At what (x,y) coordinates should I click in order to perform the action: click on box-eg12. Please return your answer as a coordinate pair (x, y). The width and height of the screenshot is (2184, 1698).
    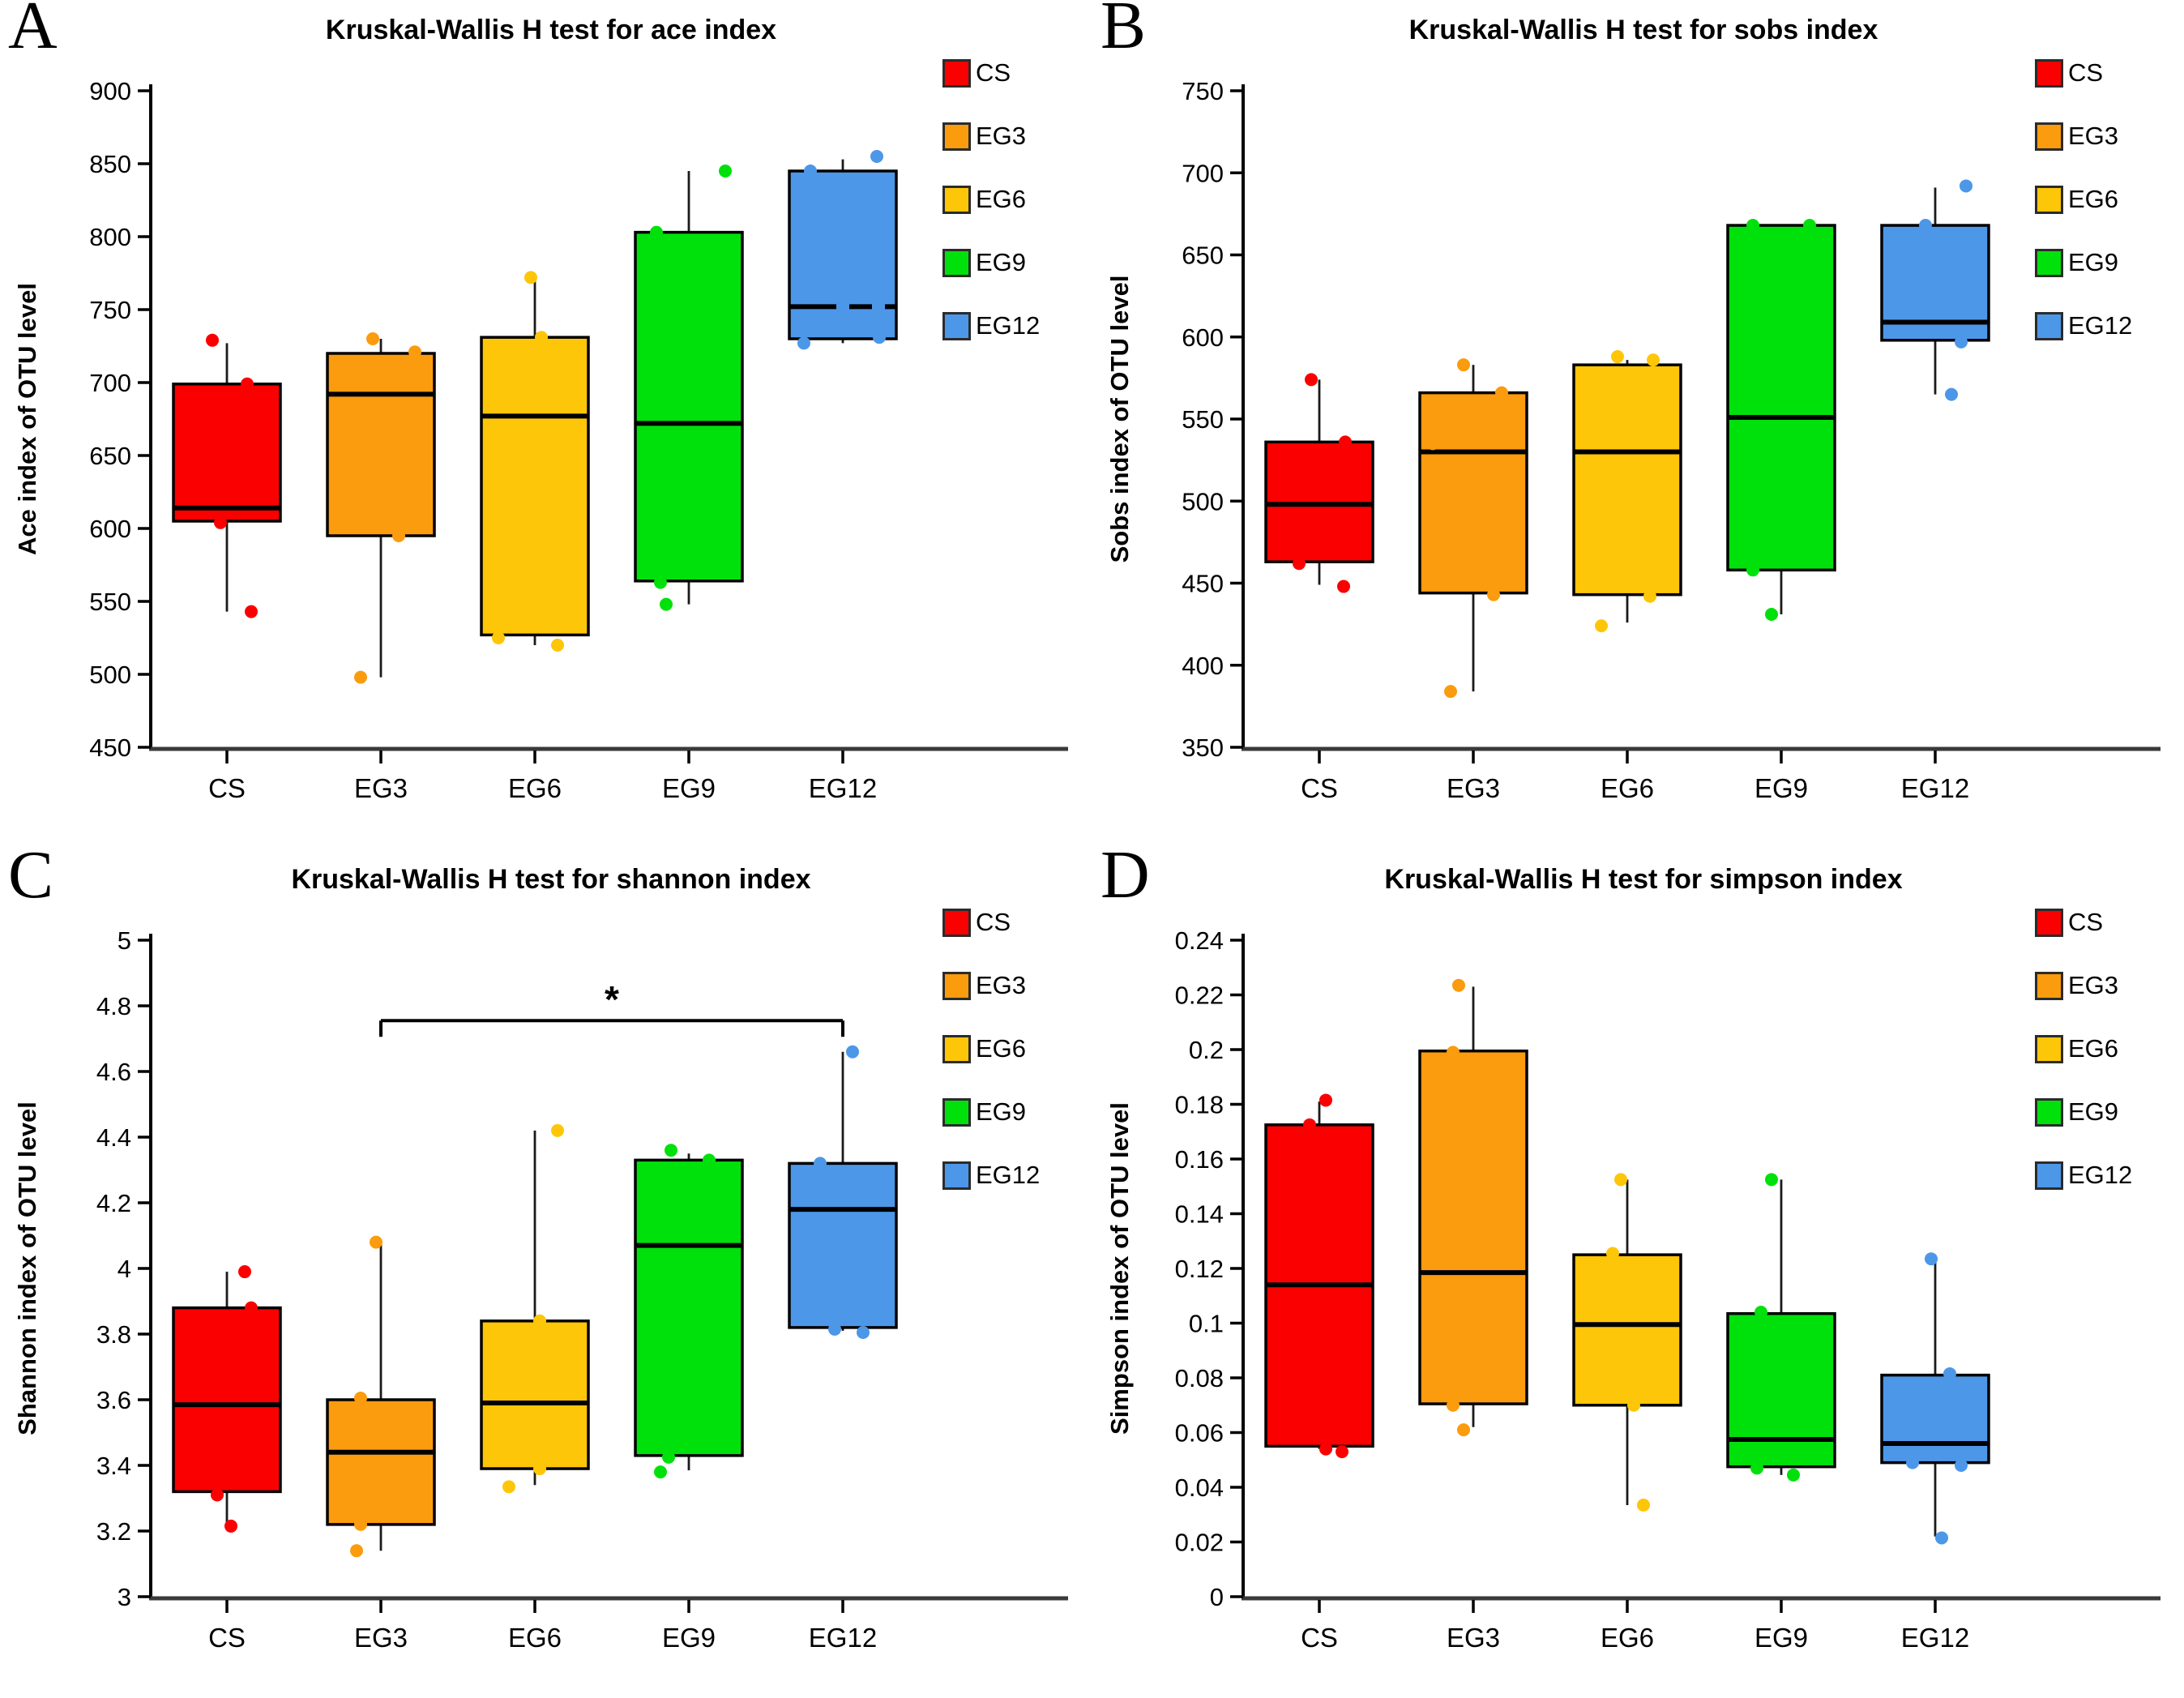
    Looking at the image, I should click on (843, 1245).